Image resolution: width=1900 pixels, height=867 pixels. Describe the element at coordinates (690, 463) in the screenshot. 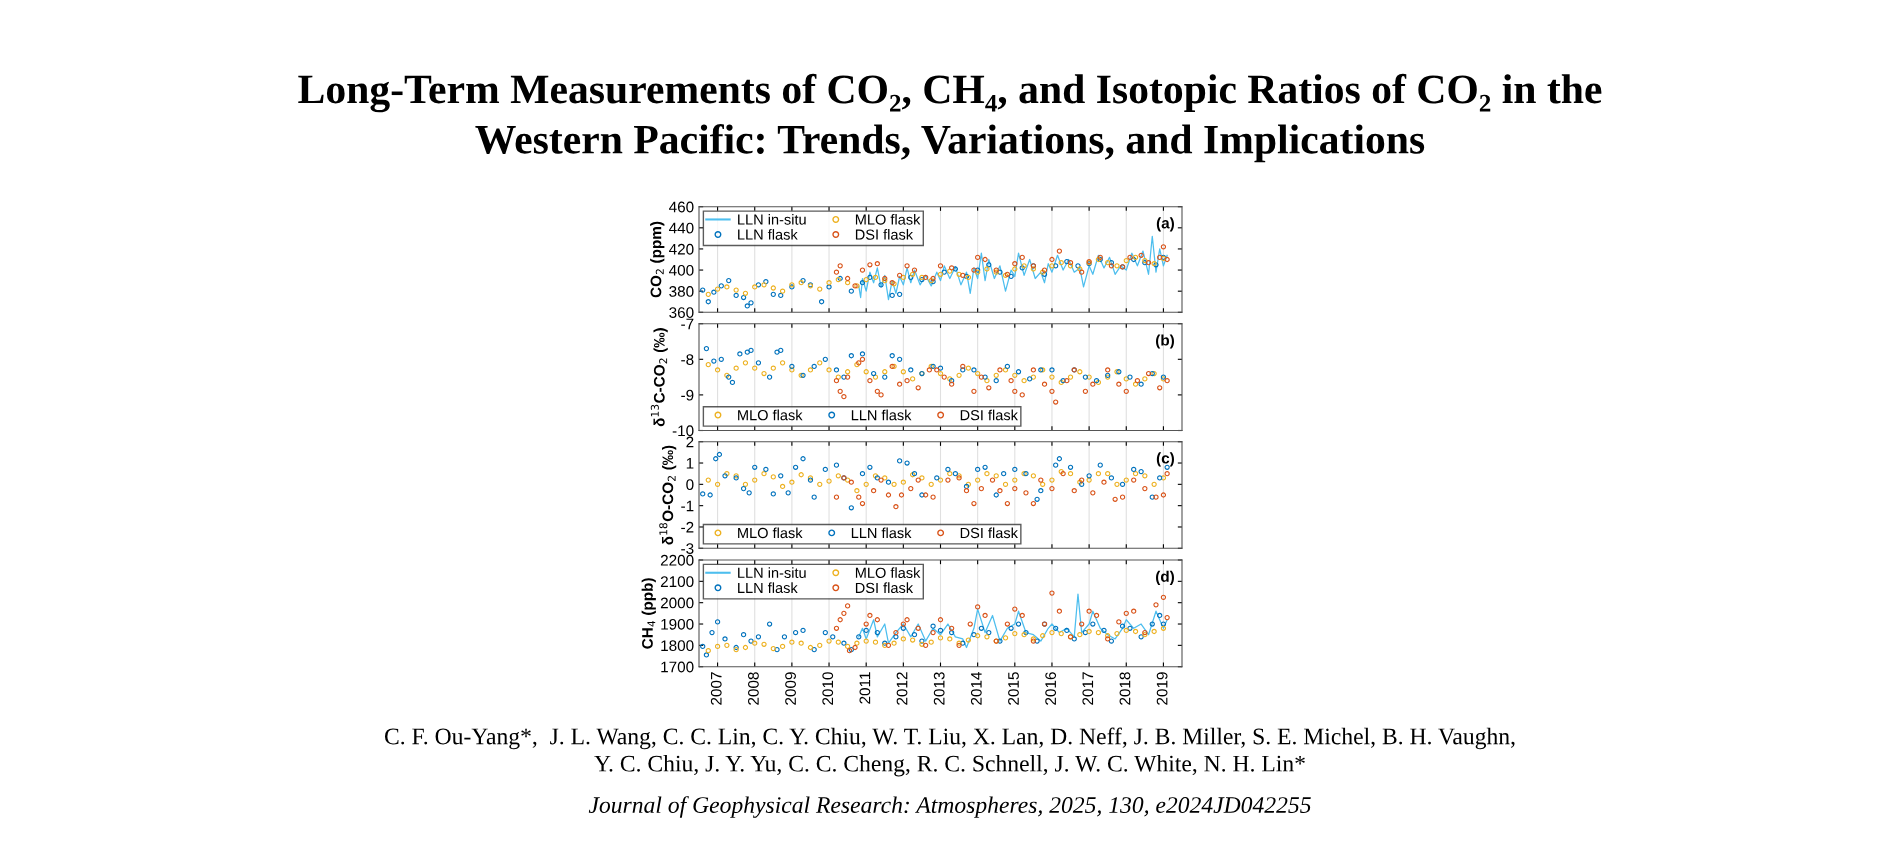

I see `y-tick-label: 1` at that location.